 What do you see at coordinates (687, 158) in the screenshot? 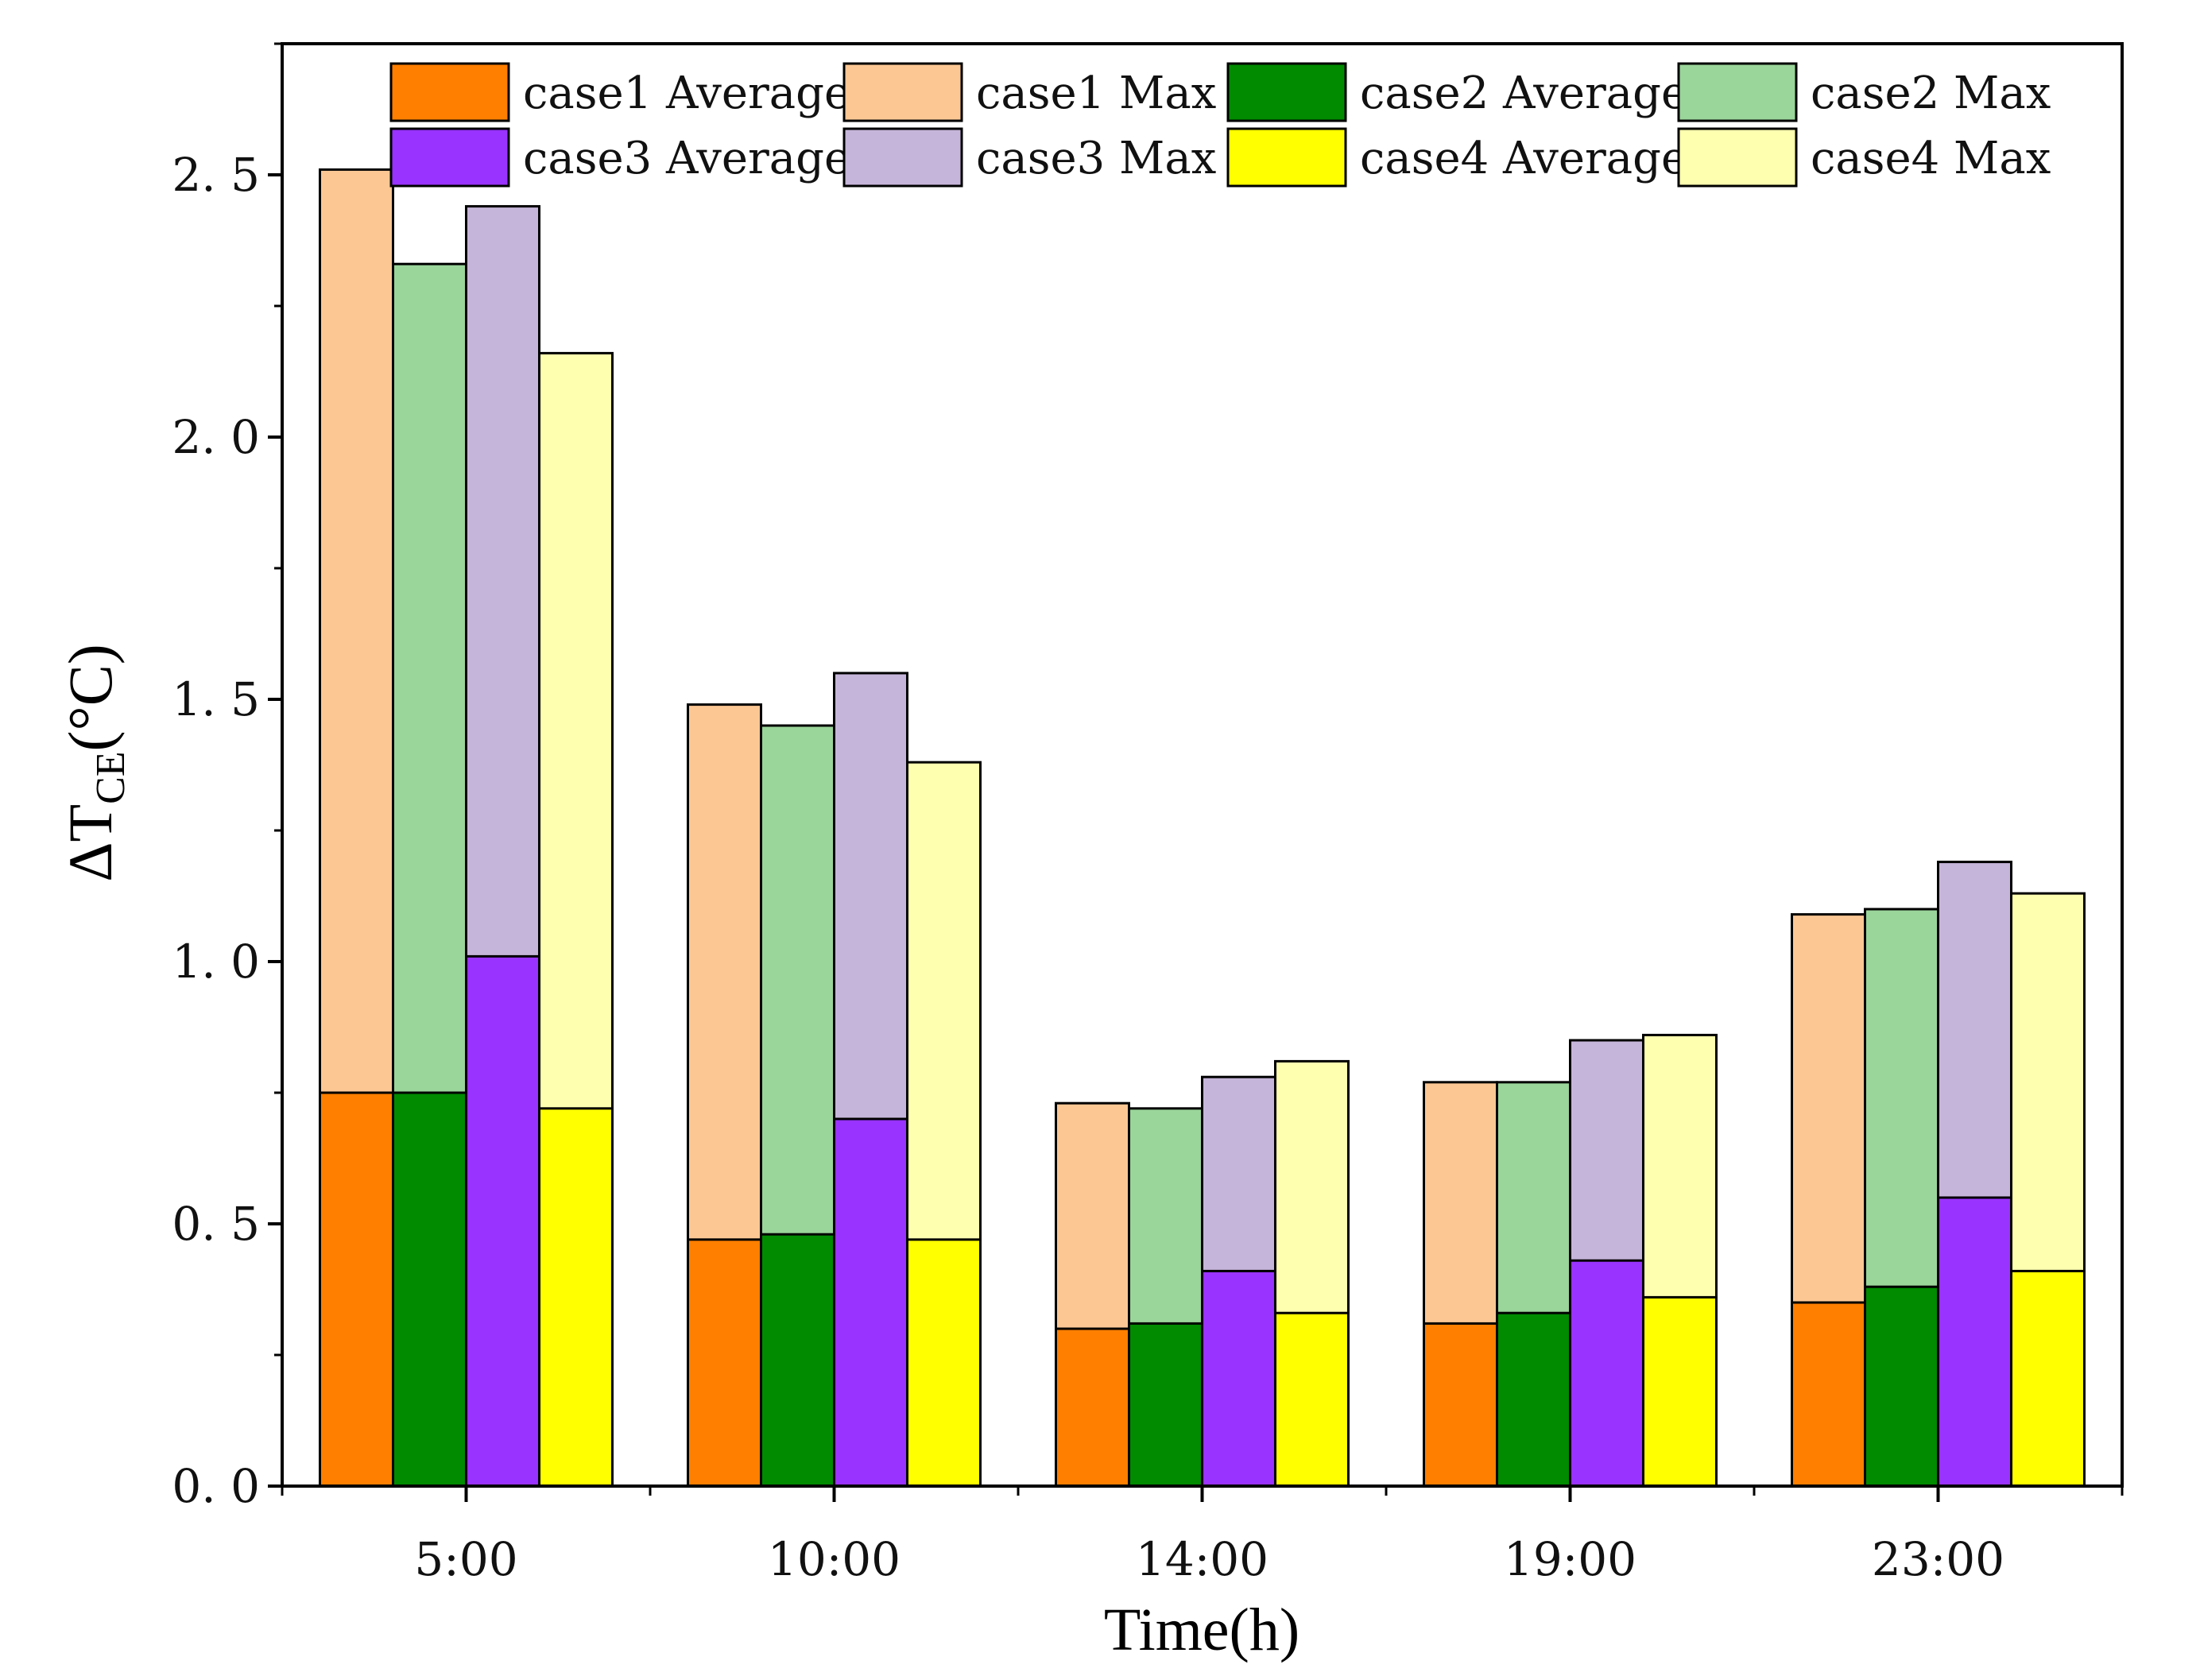
I see `legend-label: case3 Average` at bounding box center [687, 158].